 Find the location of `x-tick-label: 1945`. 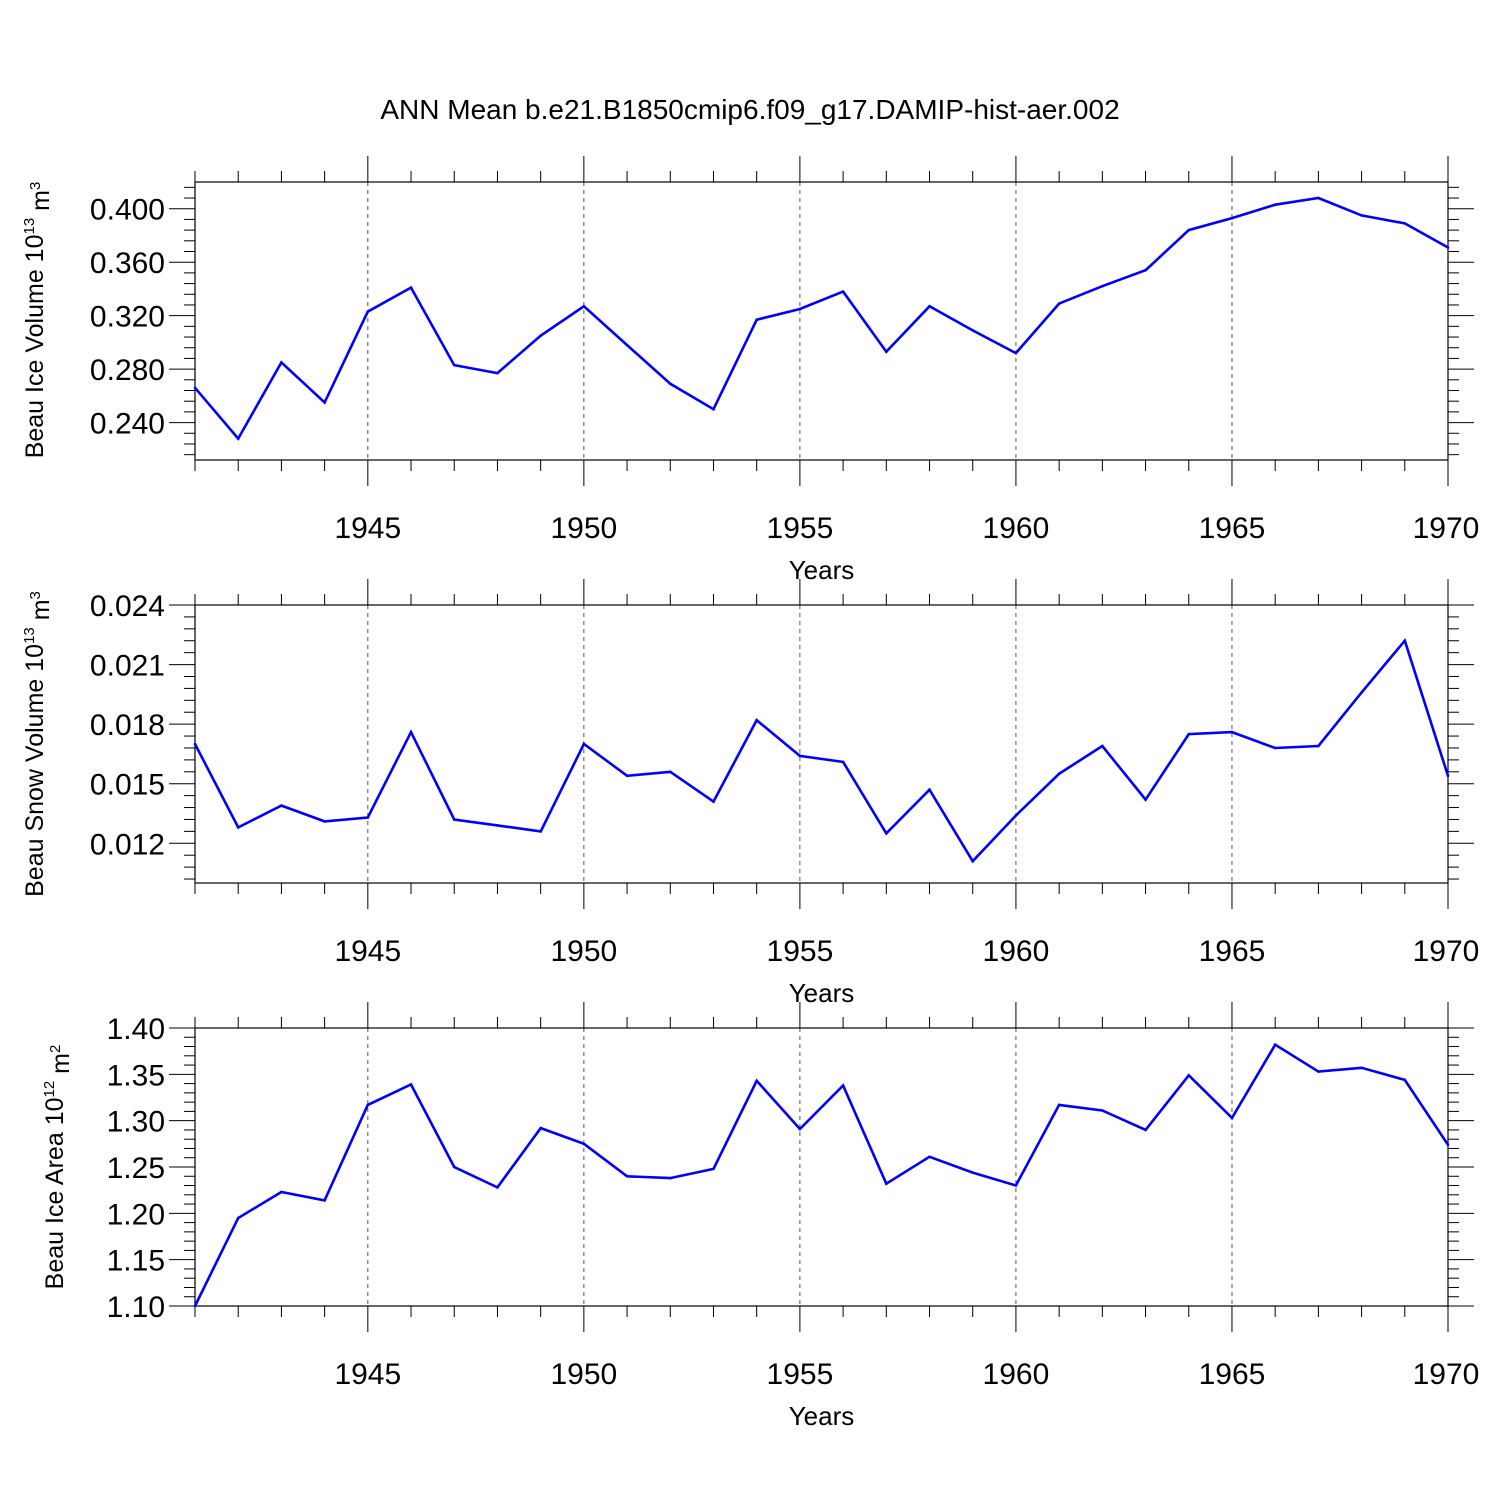

x-tick-label: 1945 is located at coordinates (367, 951).